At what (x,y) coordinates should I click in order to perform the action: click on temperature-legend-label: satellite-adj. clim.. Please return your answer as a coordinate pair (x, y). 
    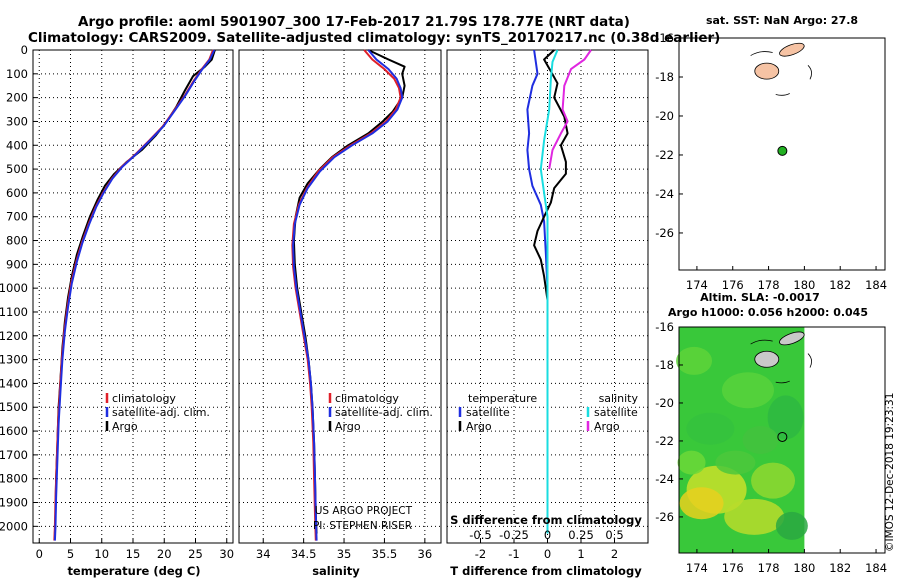
    Looking at the image, I should click on (161, 412).